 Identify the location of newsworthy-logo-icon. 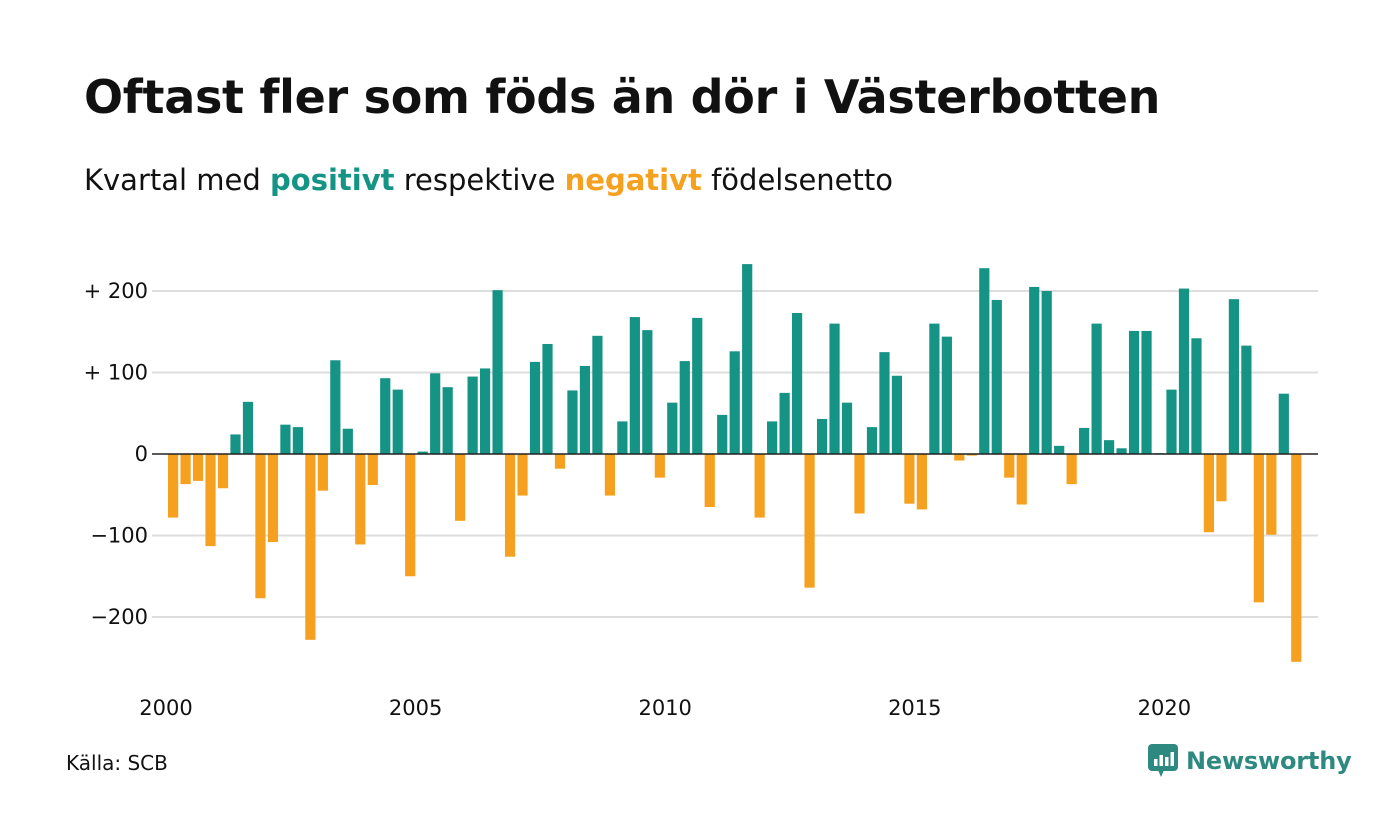
(1163, 760).